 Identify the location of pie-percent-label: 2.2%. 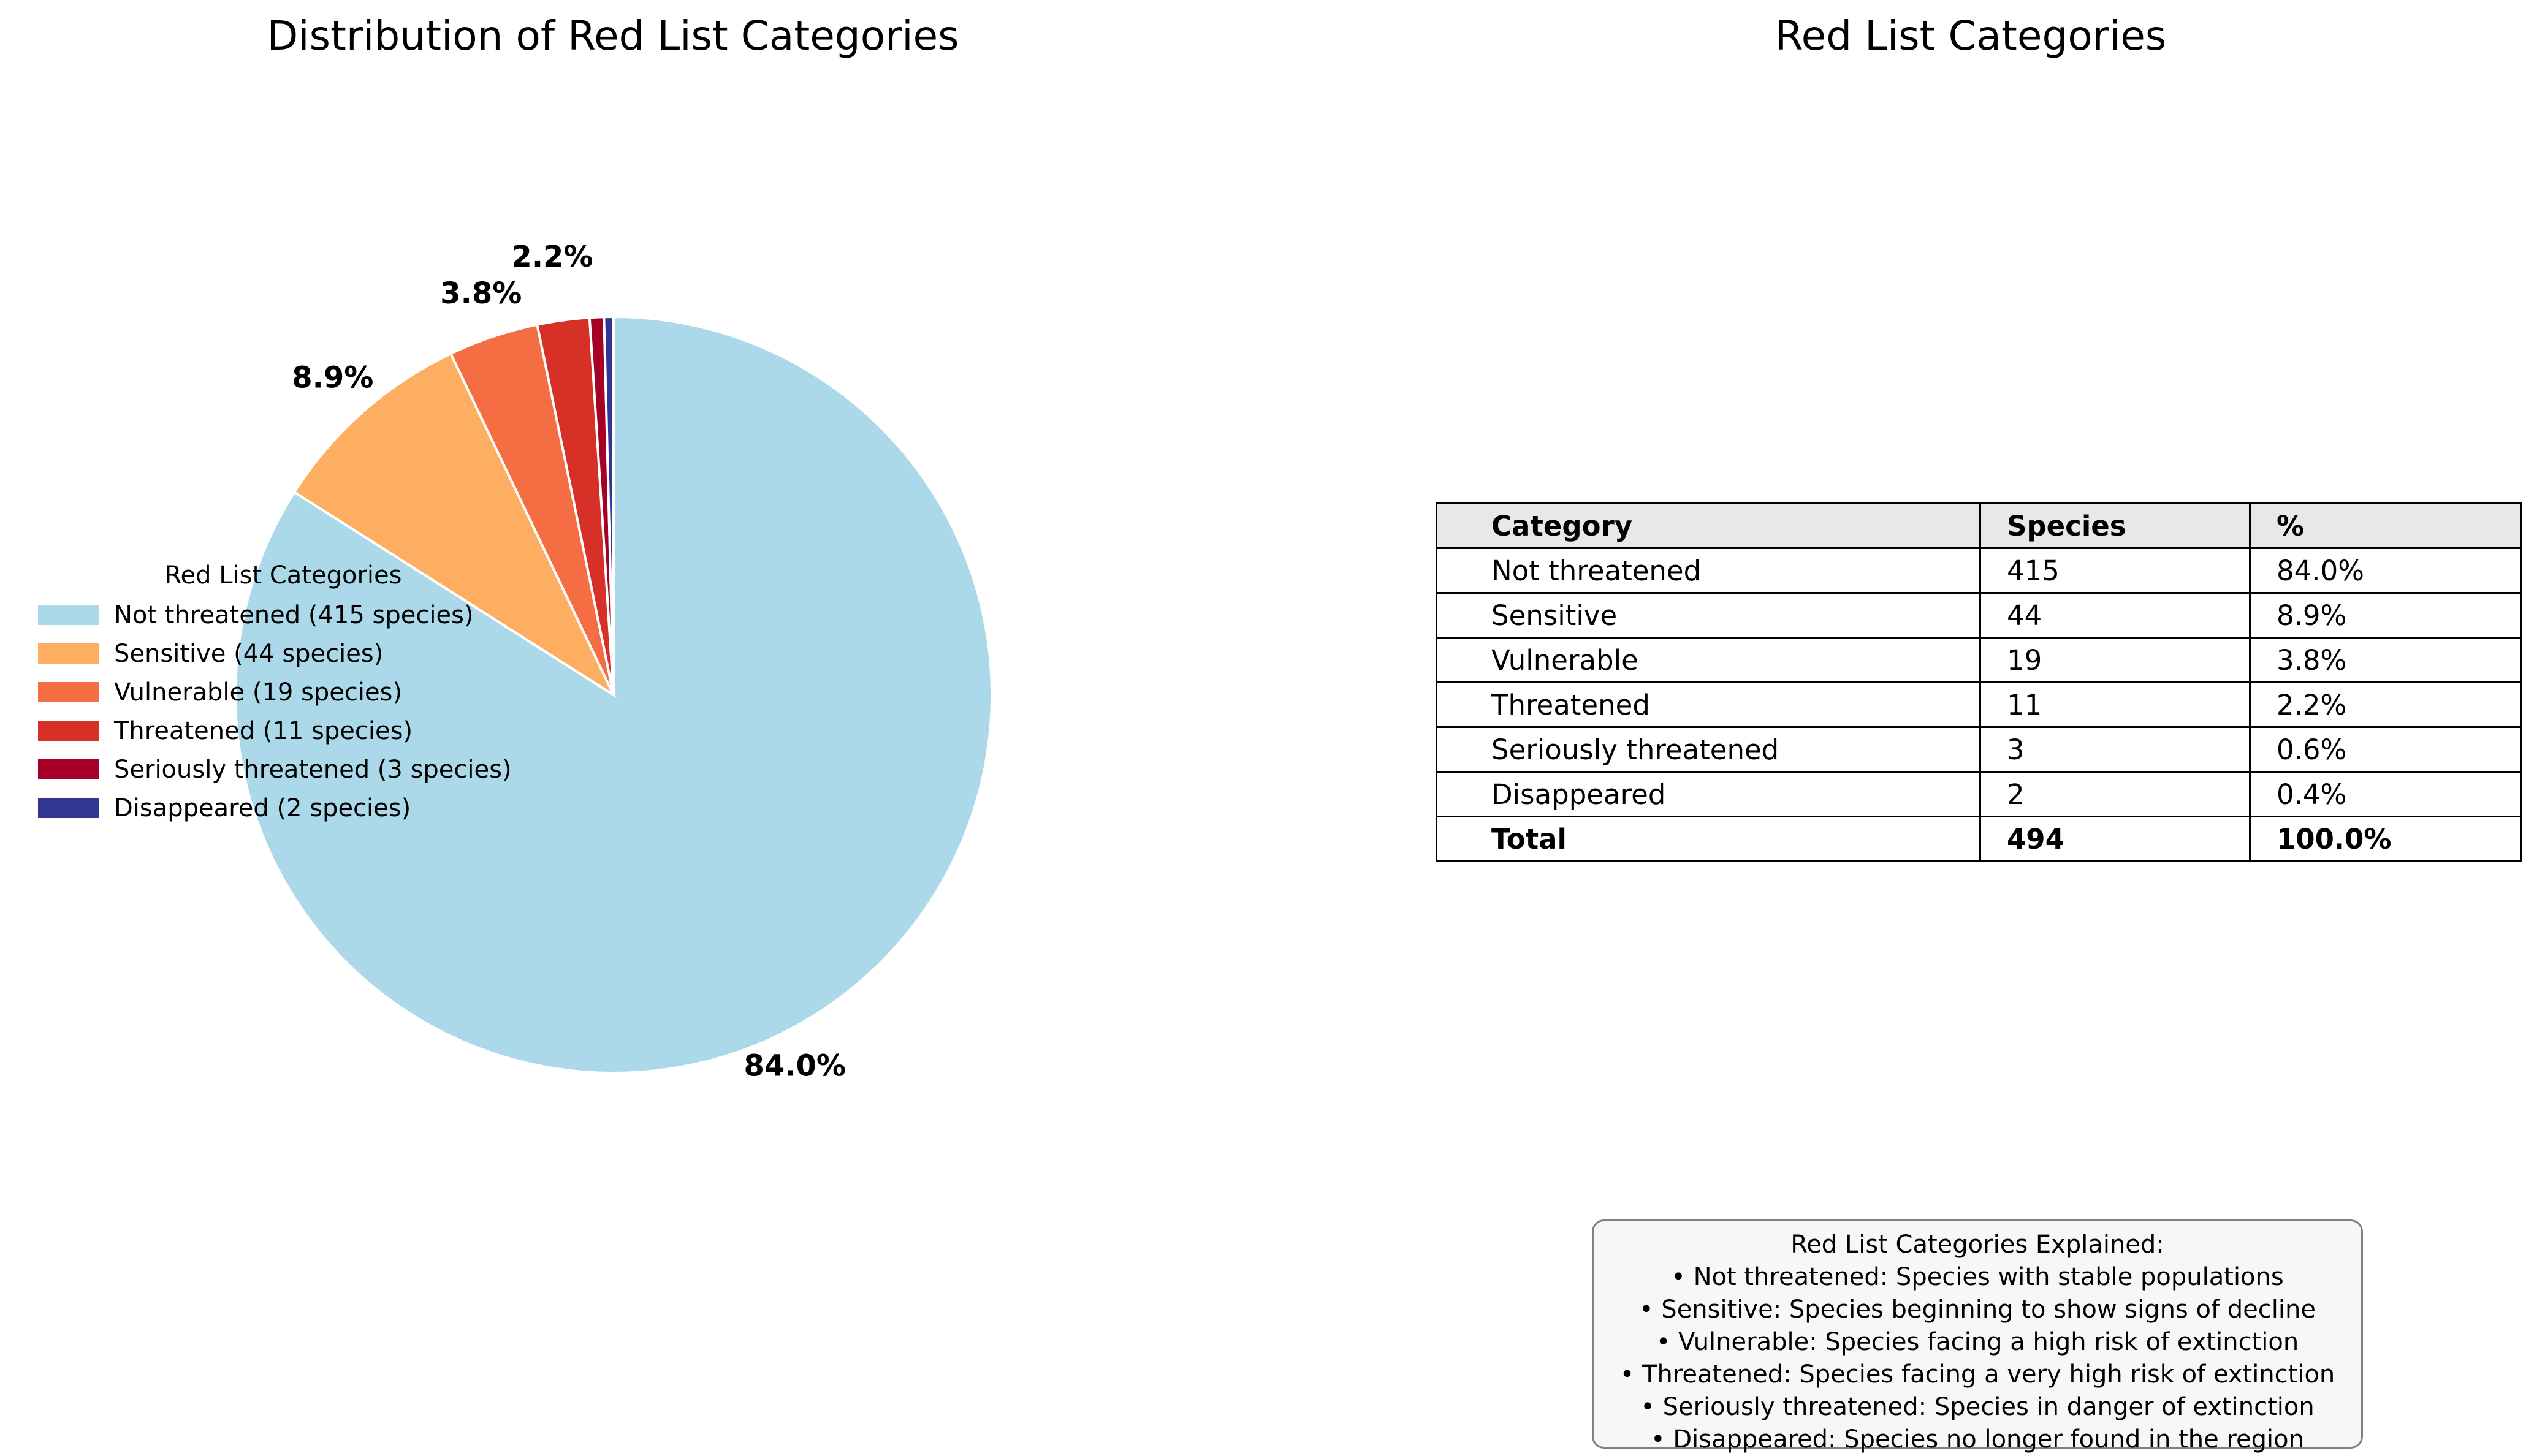
(552, 257).